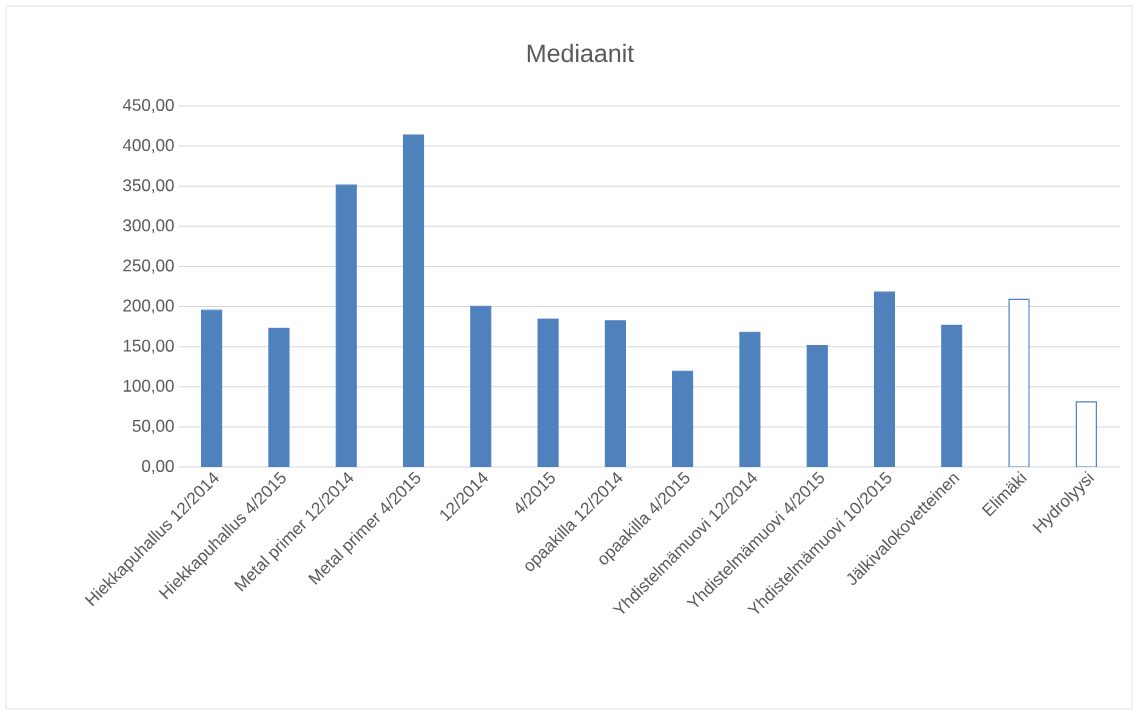  I want to click on y-tick-label: 100,00, so click(148, 386).